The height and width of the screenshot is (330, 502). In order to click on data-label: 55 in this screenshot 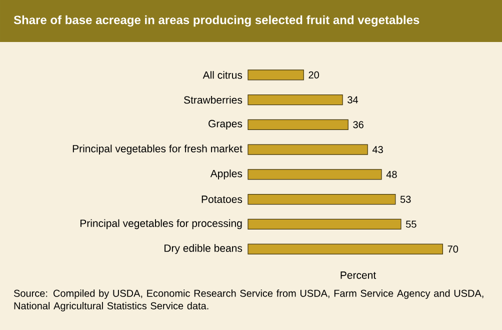, I will do `click(411, 224)`.